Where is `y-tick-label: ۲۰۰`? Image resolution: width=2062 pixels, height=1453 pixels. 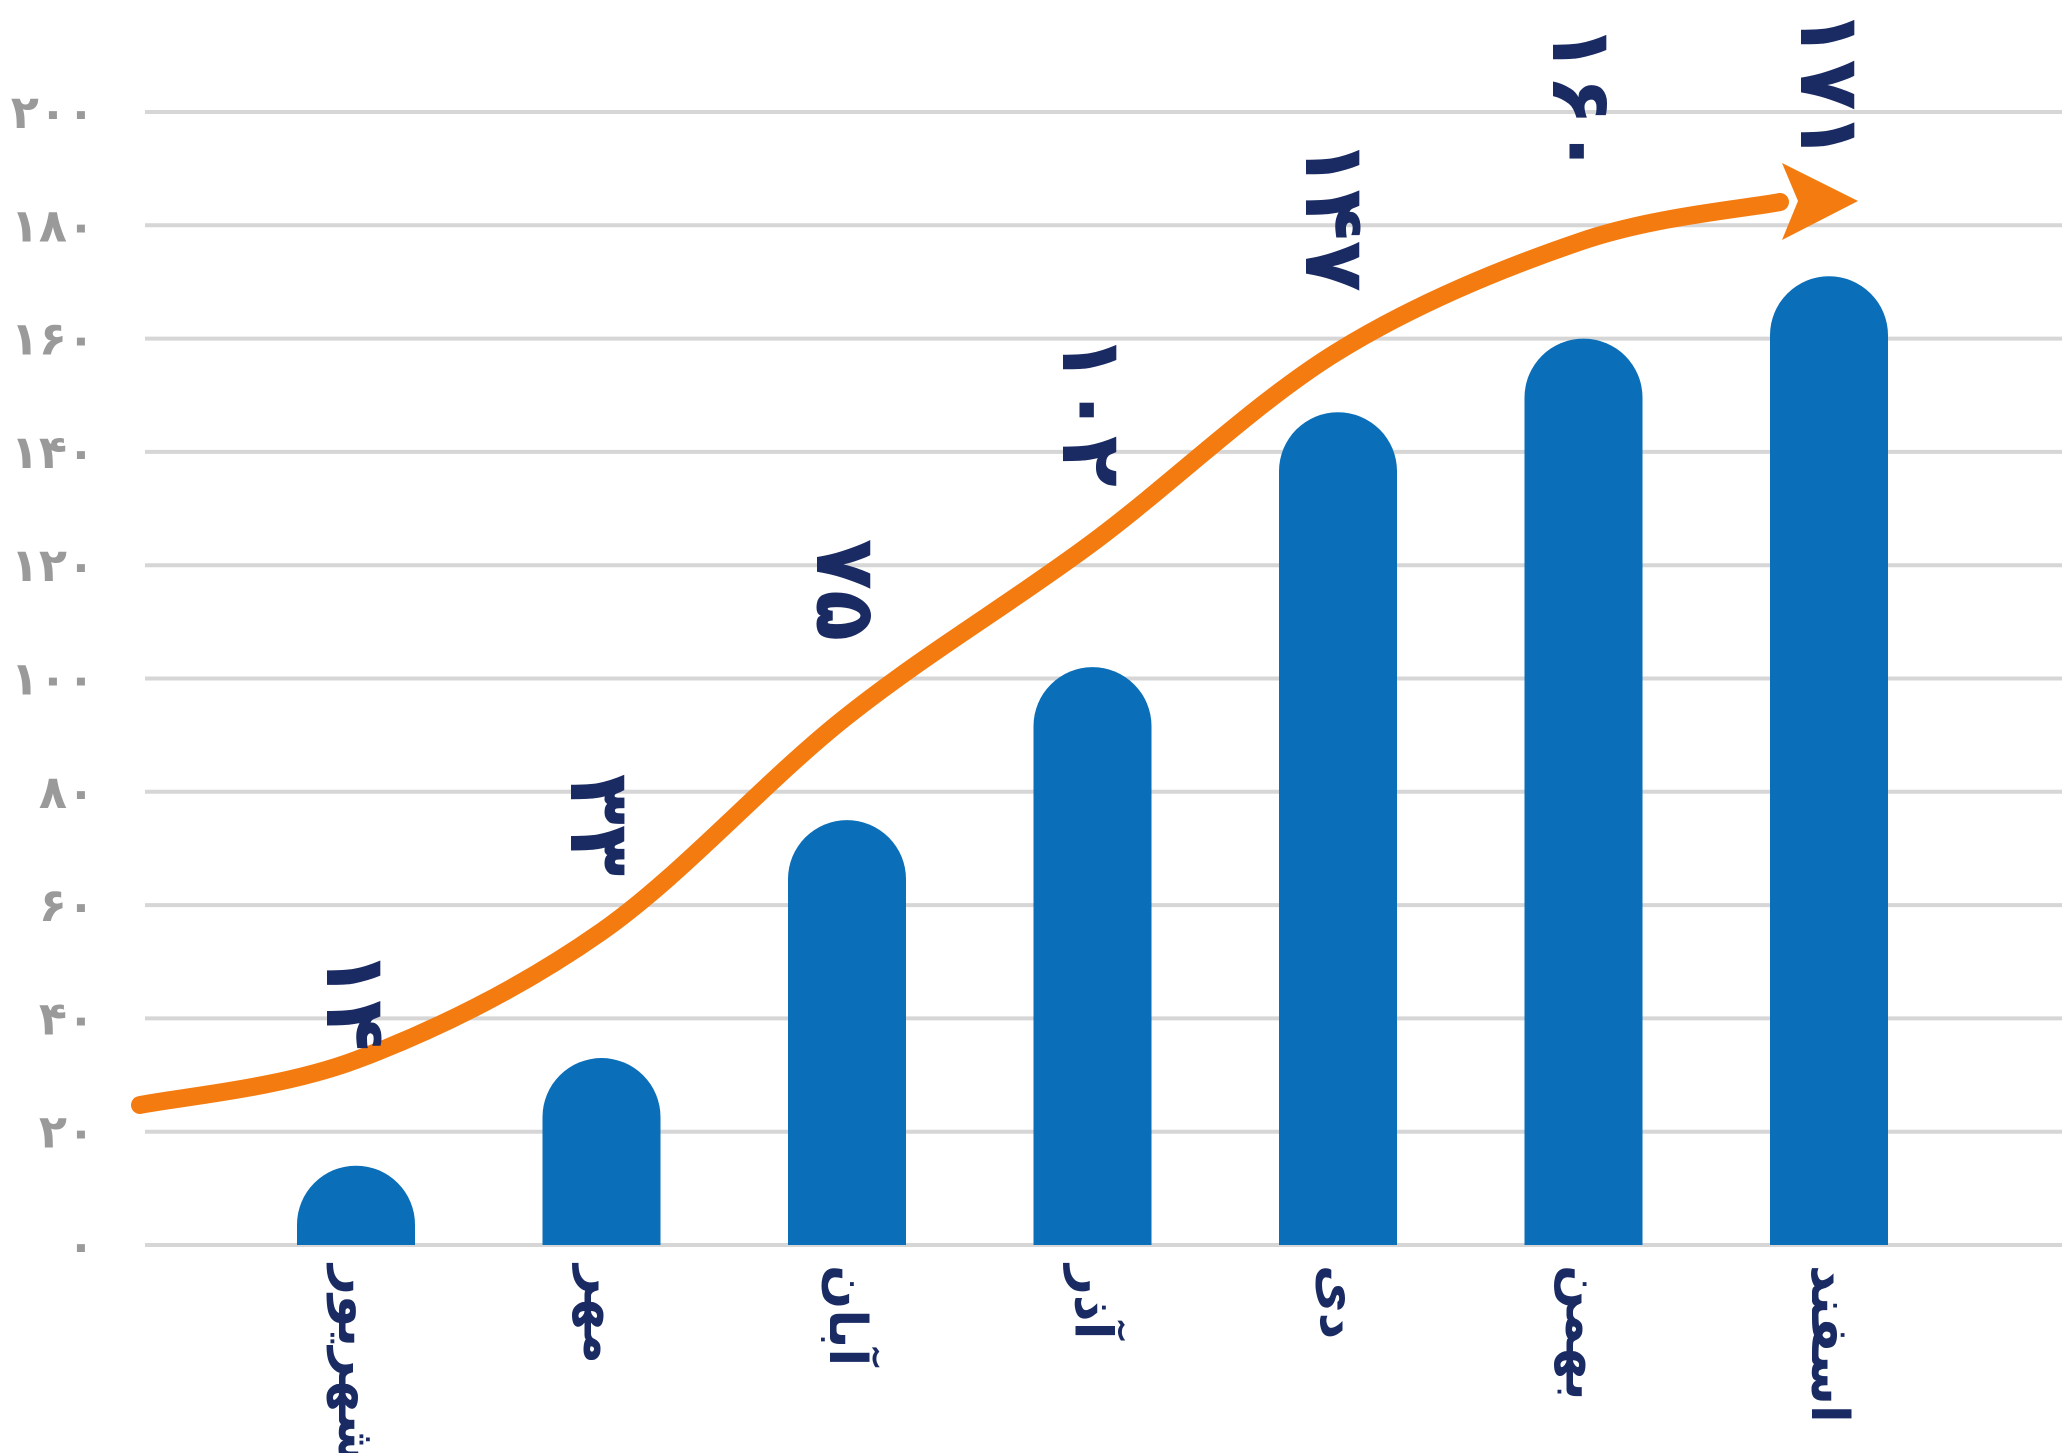
y-tick-label: ۲۰۰ is located at coordinates (53, 112).